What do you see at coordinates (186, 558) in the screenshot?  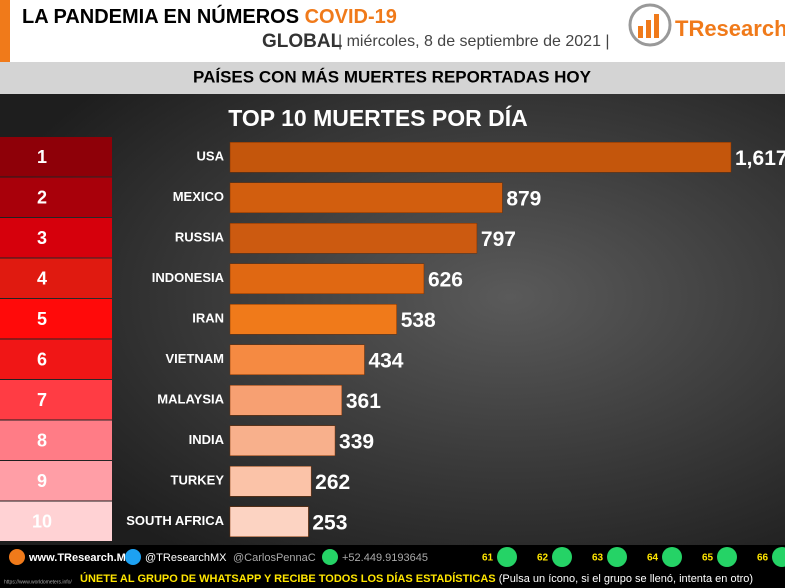 I see `twitter-link: @TResearchMX` at bounding box center [186, 558].